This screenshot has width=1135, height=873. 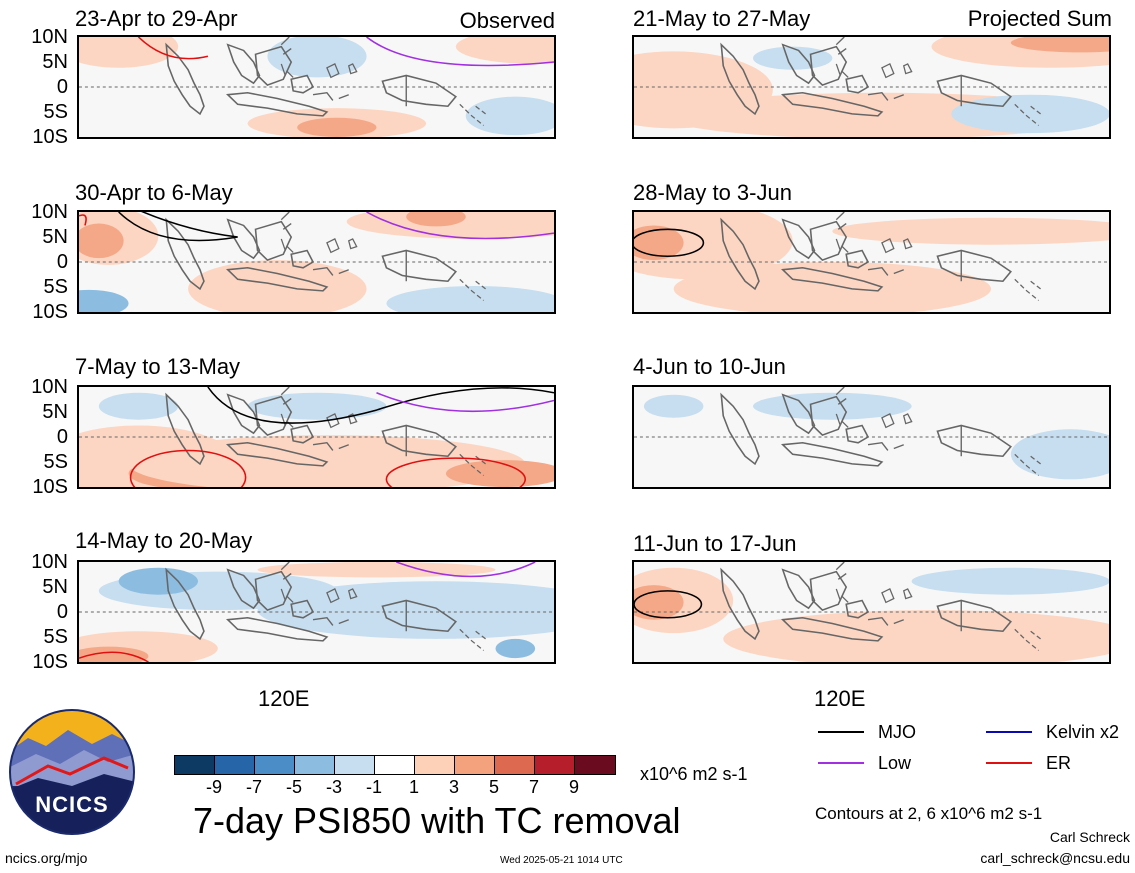 I want to click on colorbar, so click(x=395, y=765).